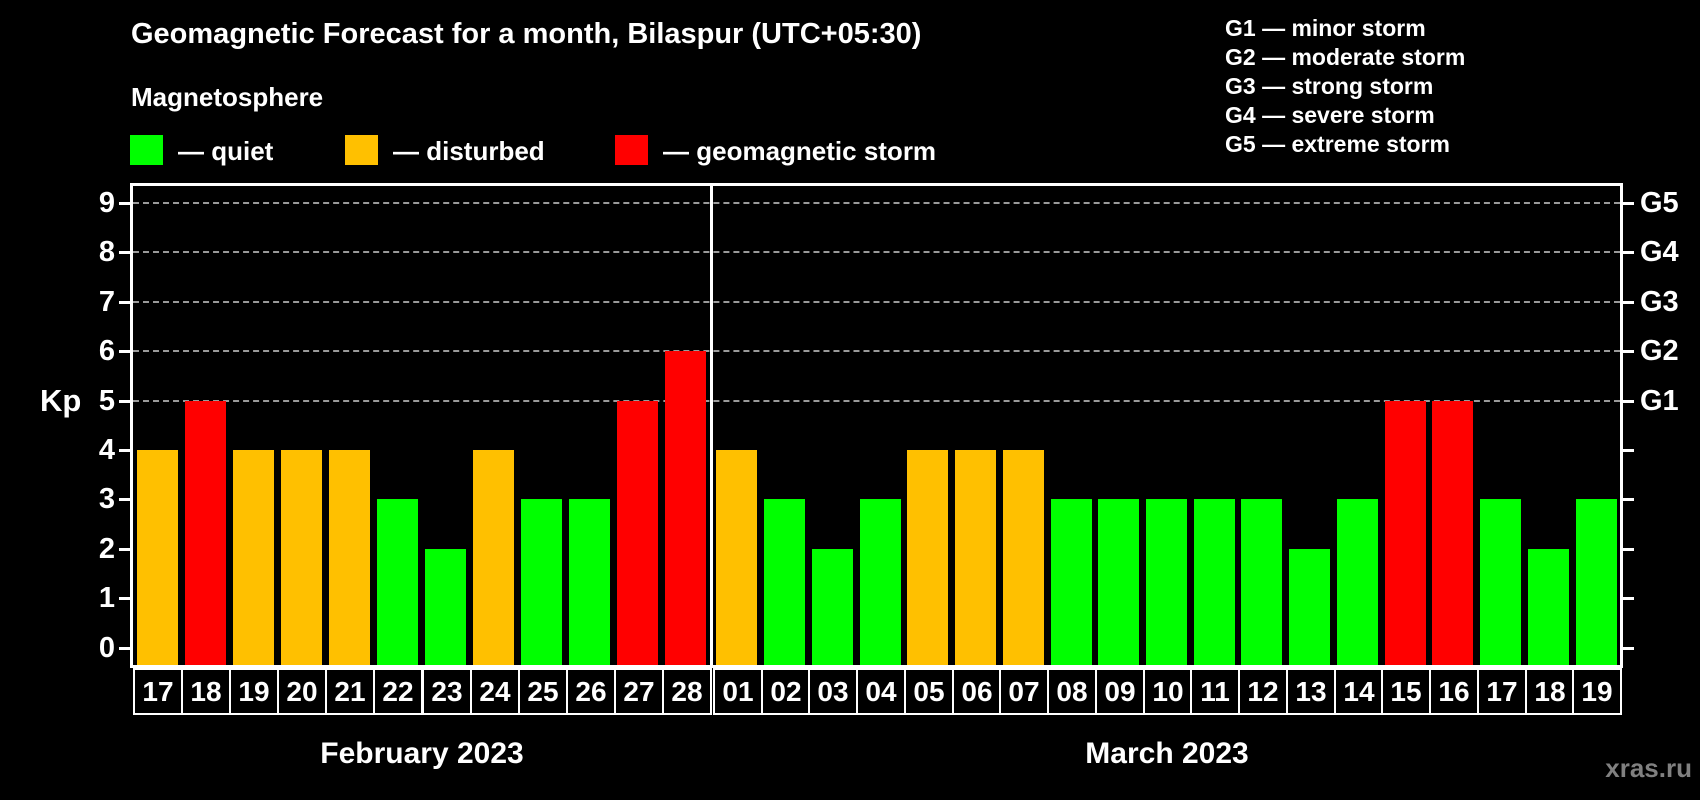  What do you see at coordinates (833, 691) in the screenshot?
I see `day-cell: 03` at bounding box center [833, 691].